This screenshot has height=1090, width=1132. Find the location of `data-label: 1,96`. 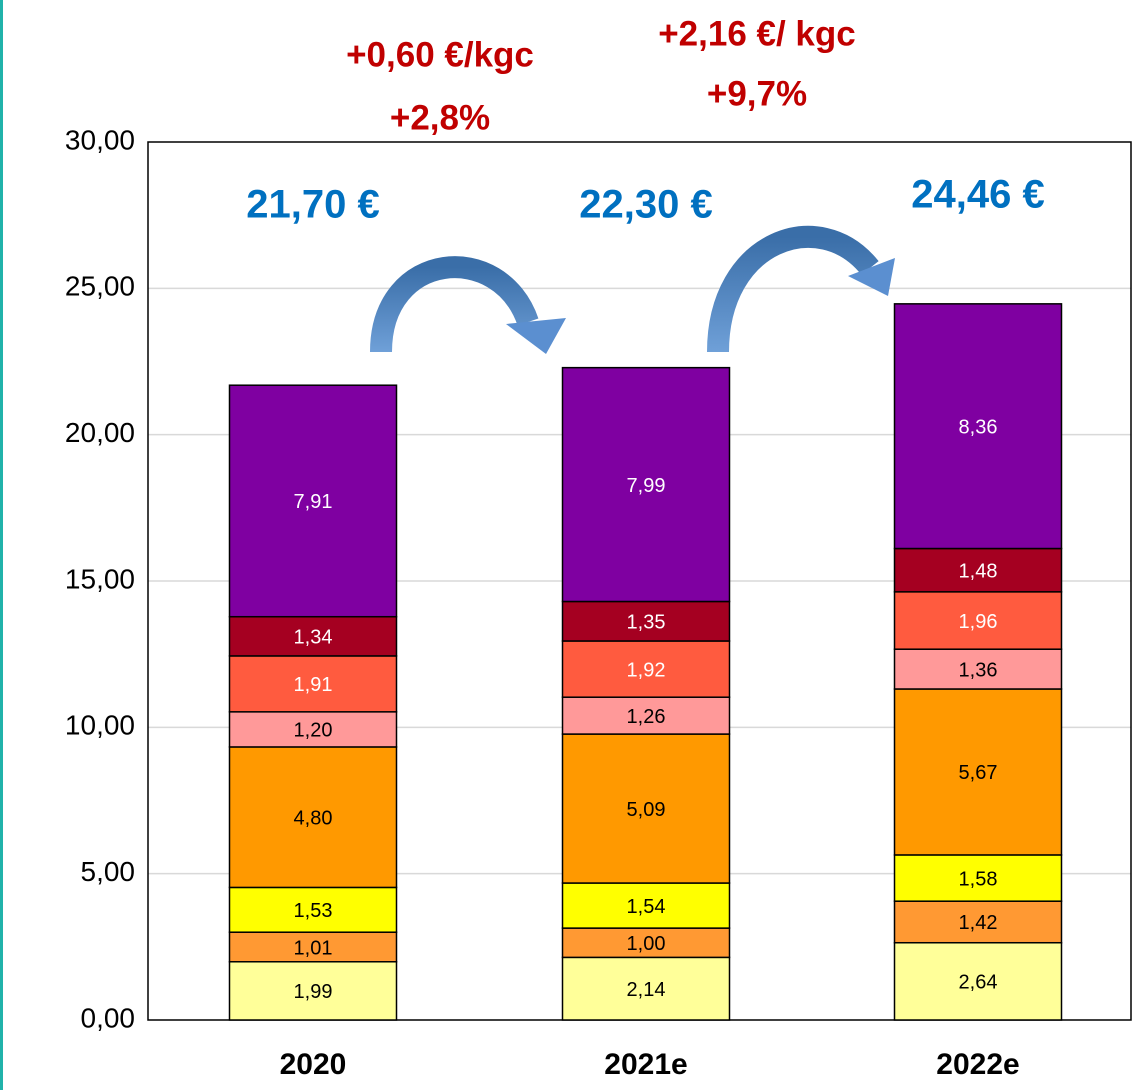

data-label: 1,96 is located at coordinates (978, 622).